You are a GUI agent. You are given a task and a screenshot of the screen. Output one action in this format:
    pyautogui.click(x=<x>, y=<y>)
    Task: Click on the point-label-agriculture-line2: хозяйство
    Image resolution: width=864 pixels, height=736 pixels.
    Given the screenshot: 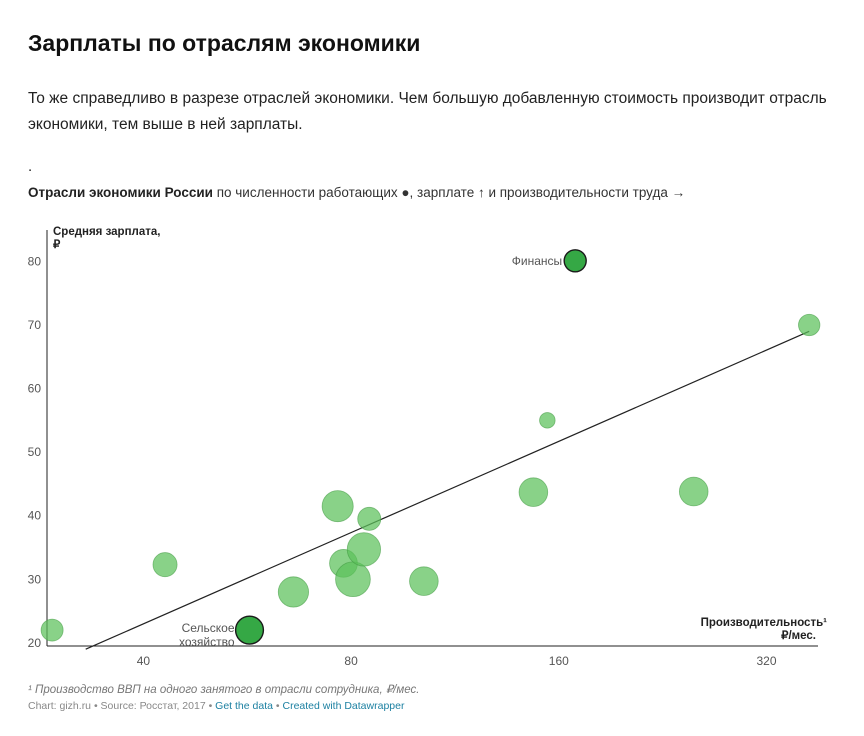 What is the action you would take?
    pyautogui.click(x=207, y=642)
    